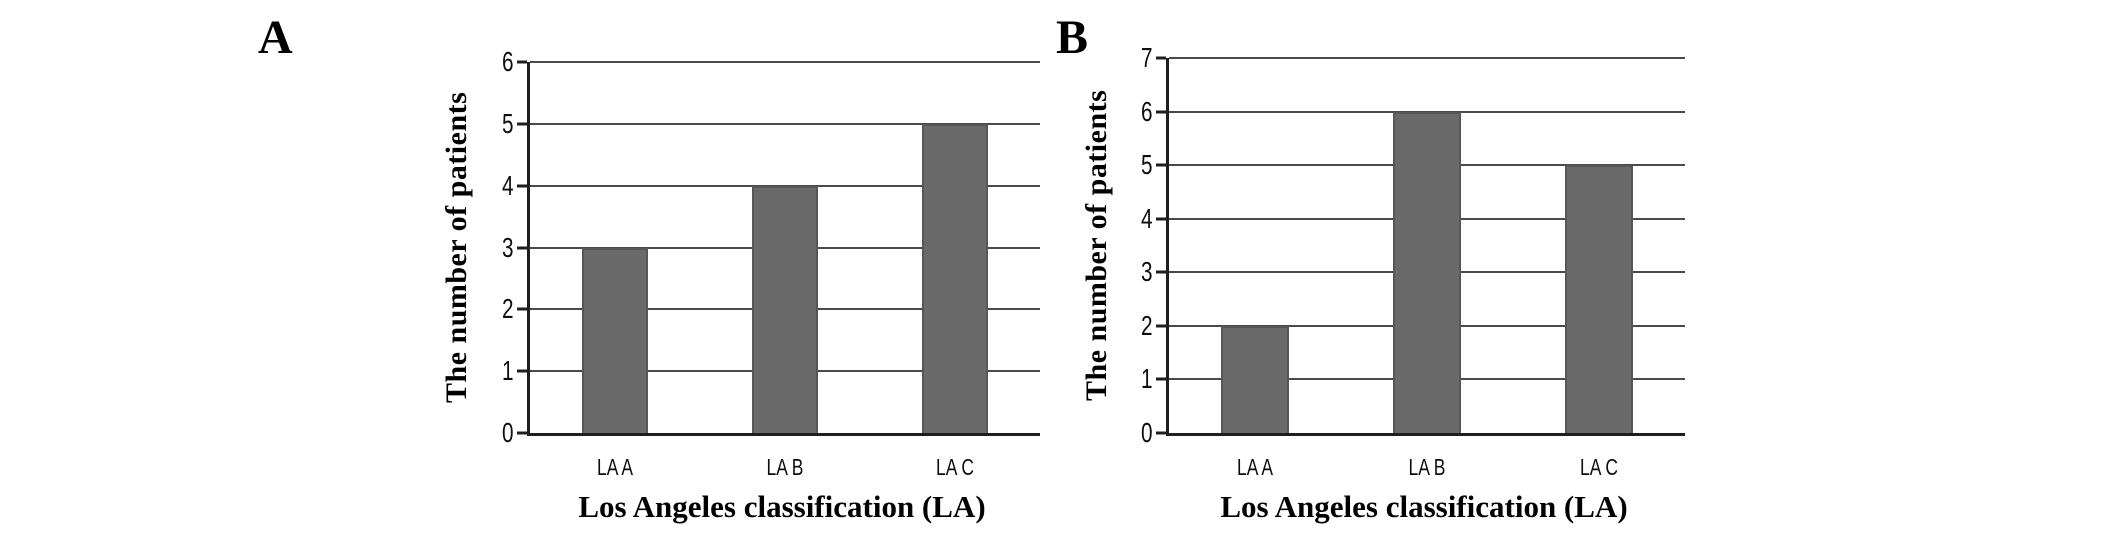 This screenshot has height=536, width=2126. Describe the element at coordinates (785, 123) in the screenshot. I see `gridline-y5` at that location.